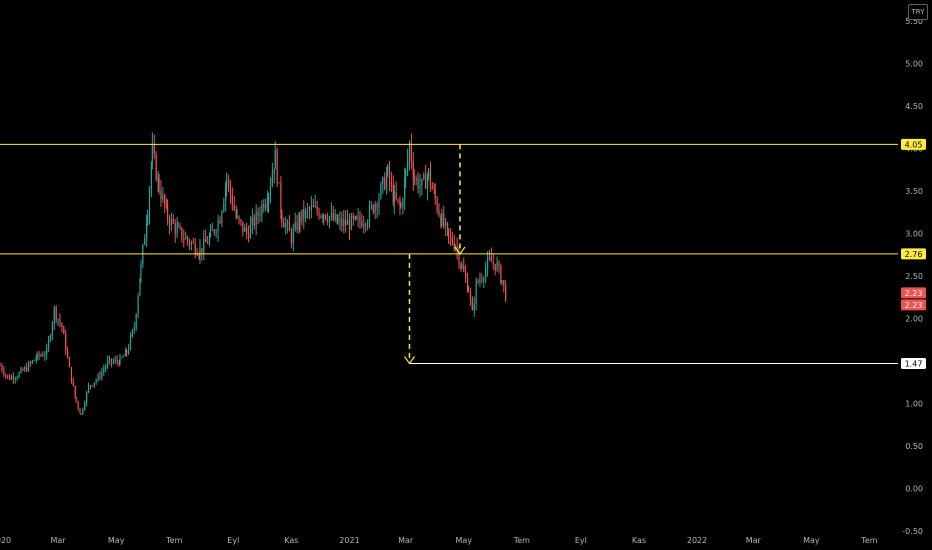 This screenshot has width=932, height=550. I want to click on price-tags-group: 4.05 2.76 1.47 2.23 2.23, so click(913, 253).